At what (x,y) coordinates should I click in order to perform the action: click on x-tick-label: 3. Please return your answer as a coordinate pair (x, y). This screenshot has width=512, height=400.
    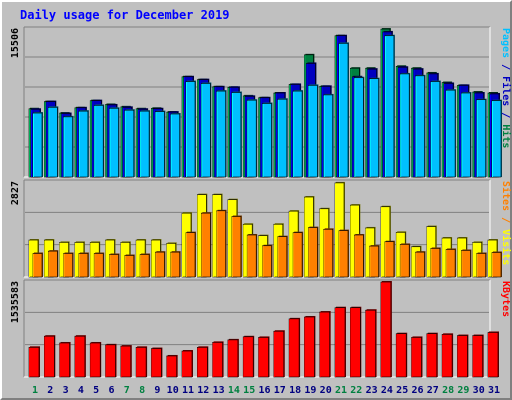
    Looking at the image, I should click on (66, 390).